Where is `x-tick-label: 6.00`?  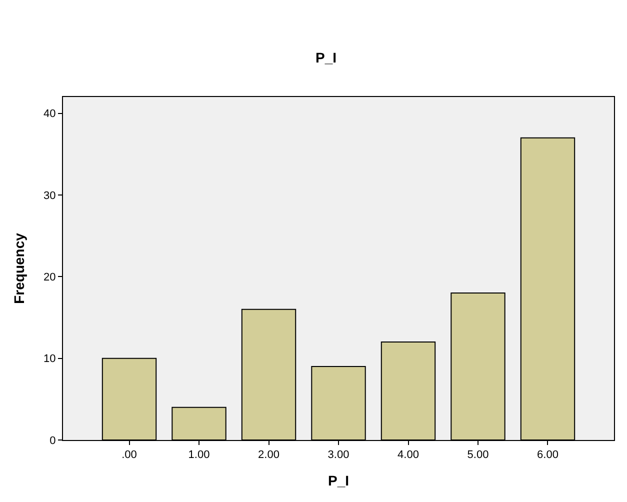 x-tick-label: 6.00 is located at coordinates (547, 455).